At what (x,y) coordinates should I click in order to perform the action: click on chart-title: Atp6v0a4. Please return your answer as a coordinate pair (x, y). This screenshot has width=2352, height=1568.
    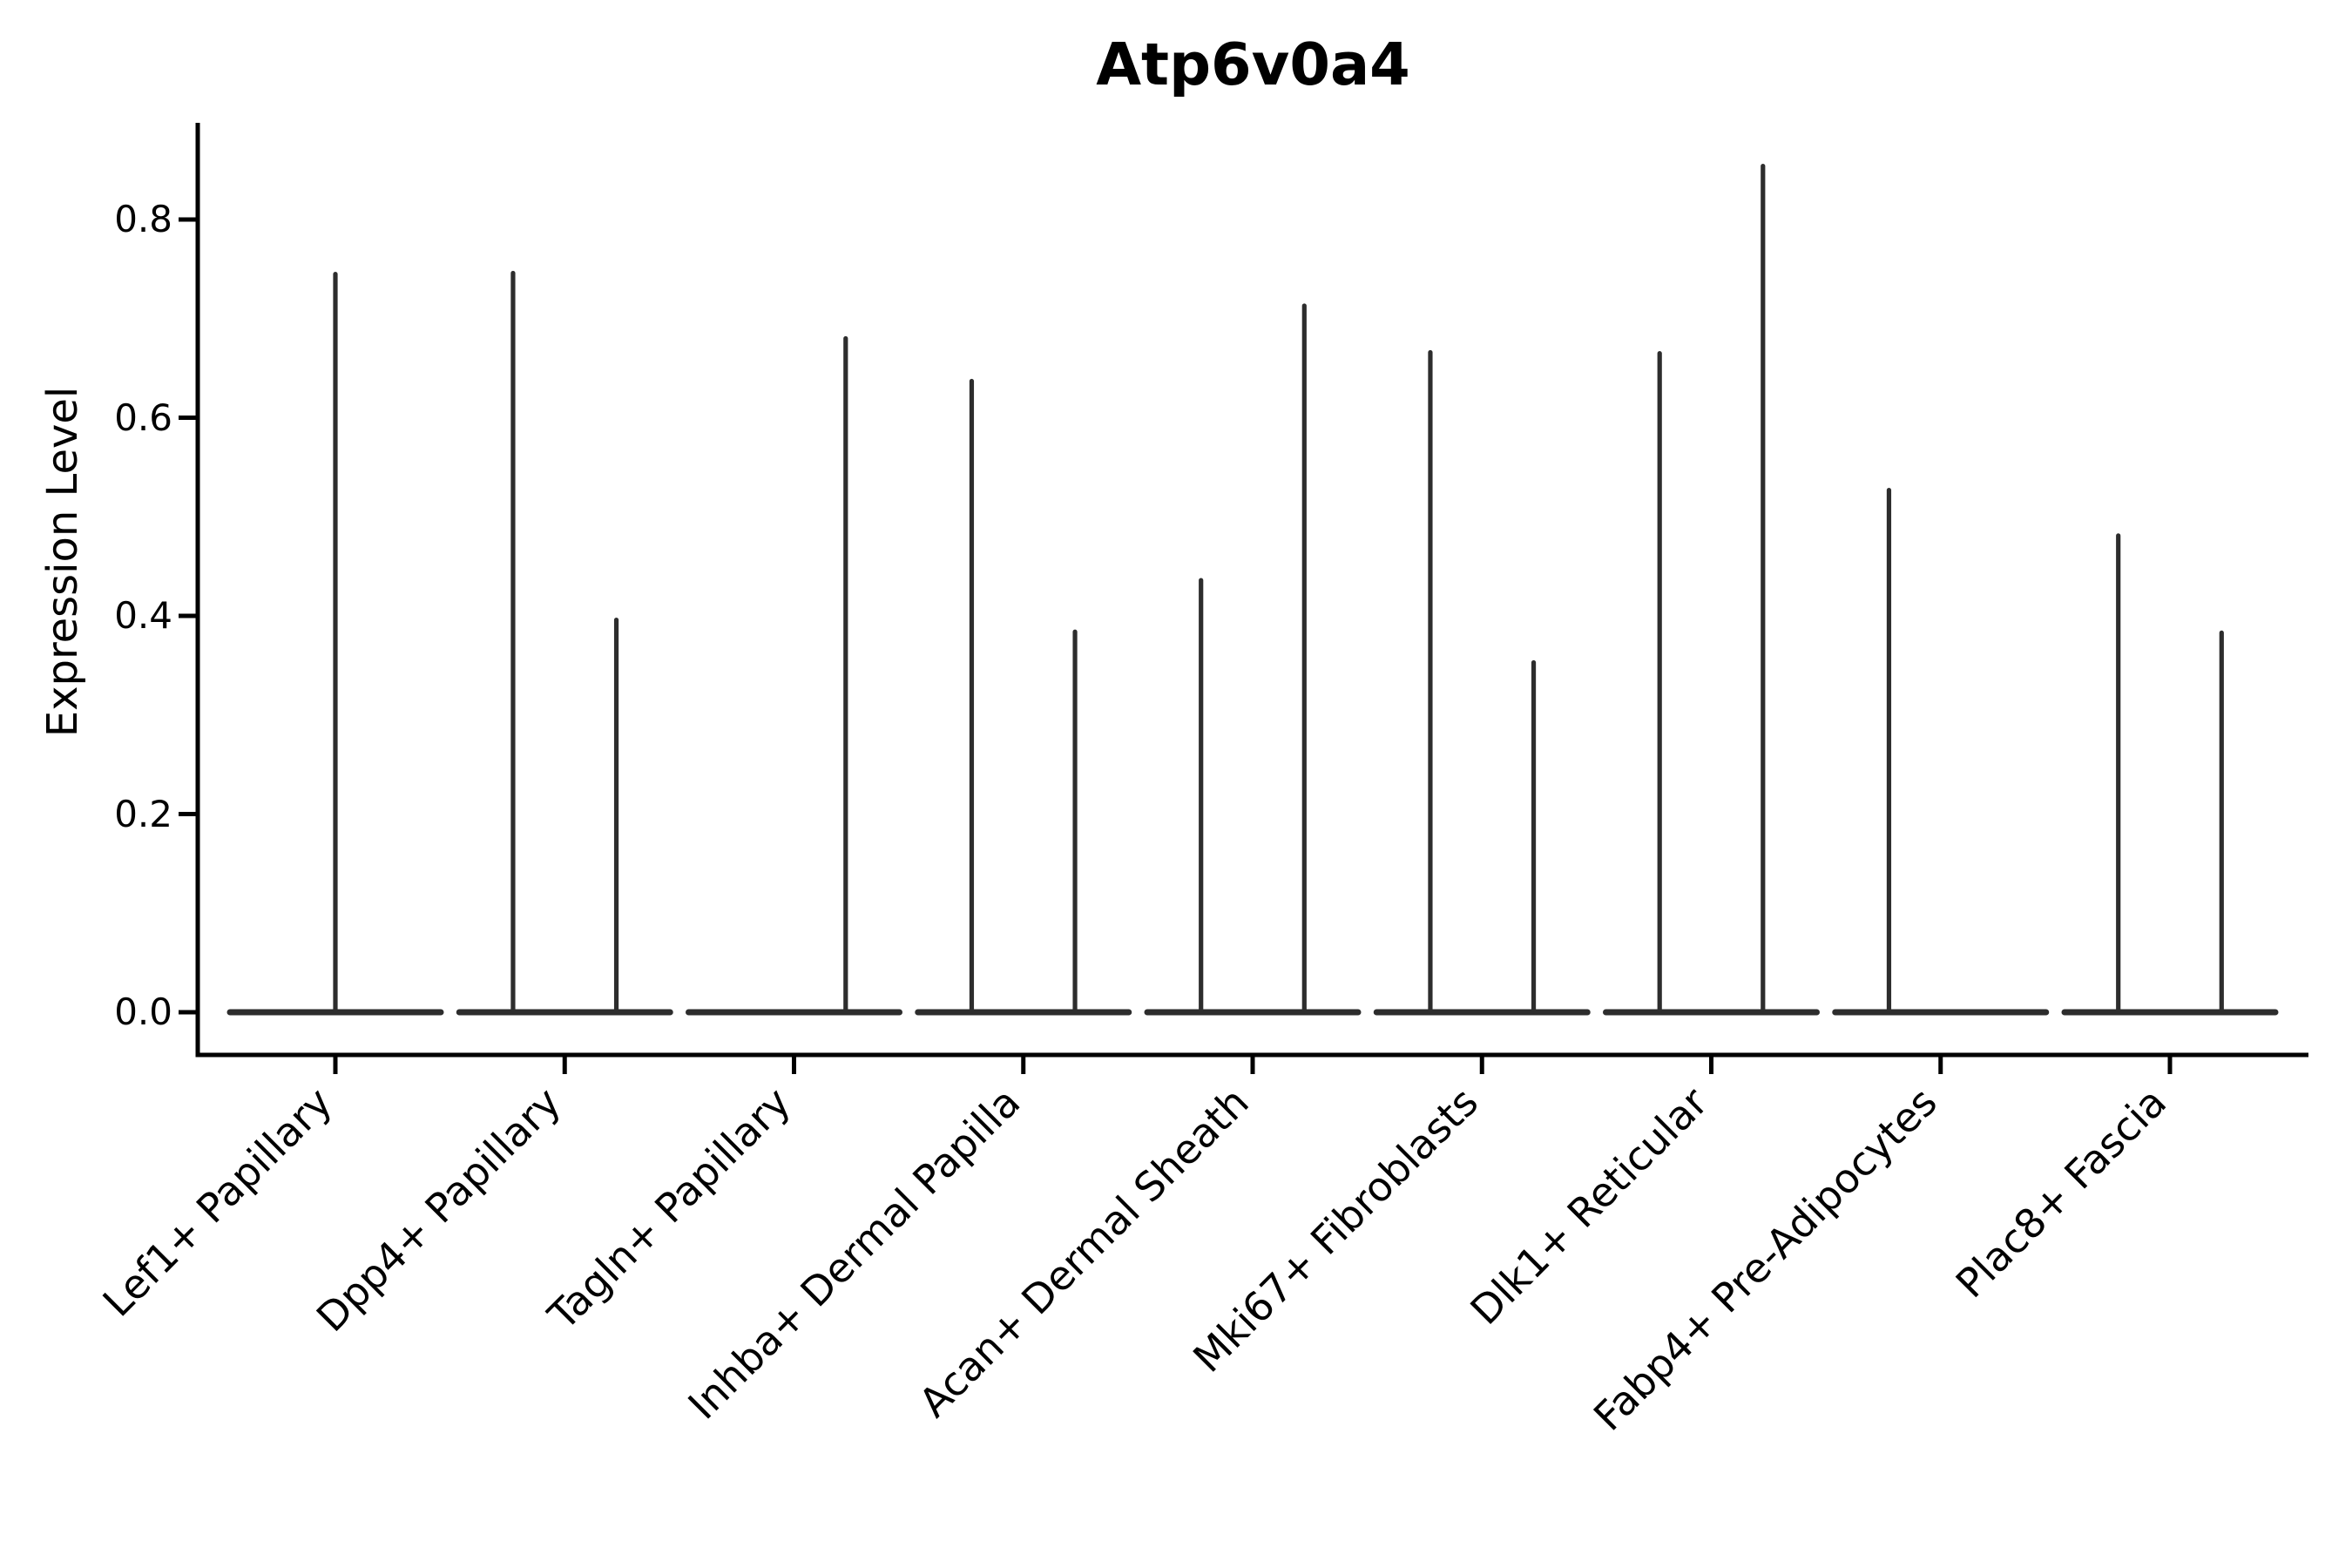
    Looking at the image, I should click on (1253, 64).